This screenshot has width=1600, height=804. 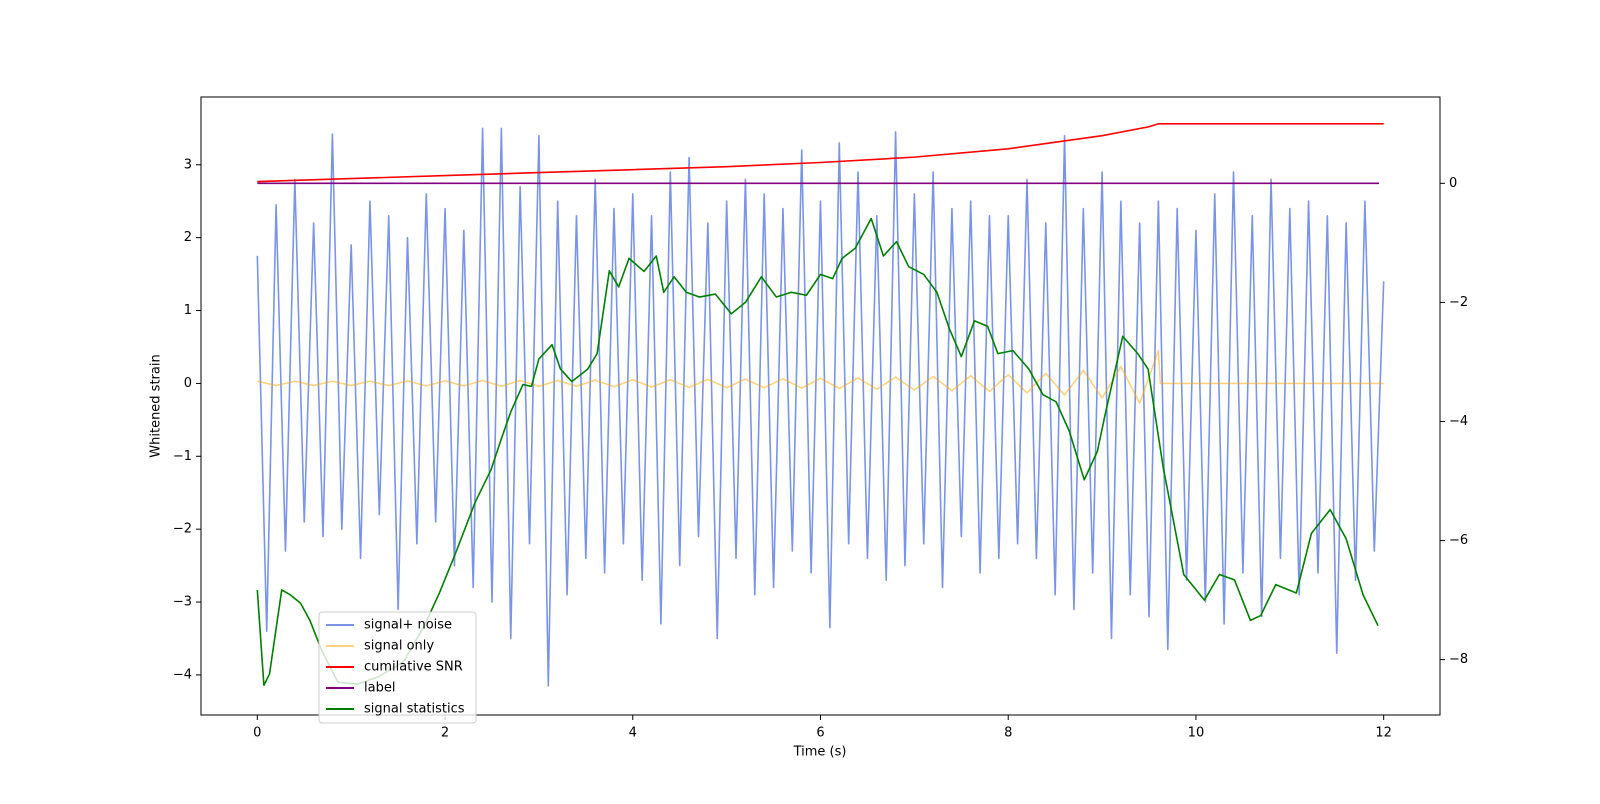 What do you see at coordinates (1458, 659) in the screenshot?
I see `y2-tick-label: −8` at bounding box center [1458, 659].